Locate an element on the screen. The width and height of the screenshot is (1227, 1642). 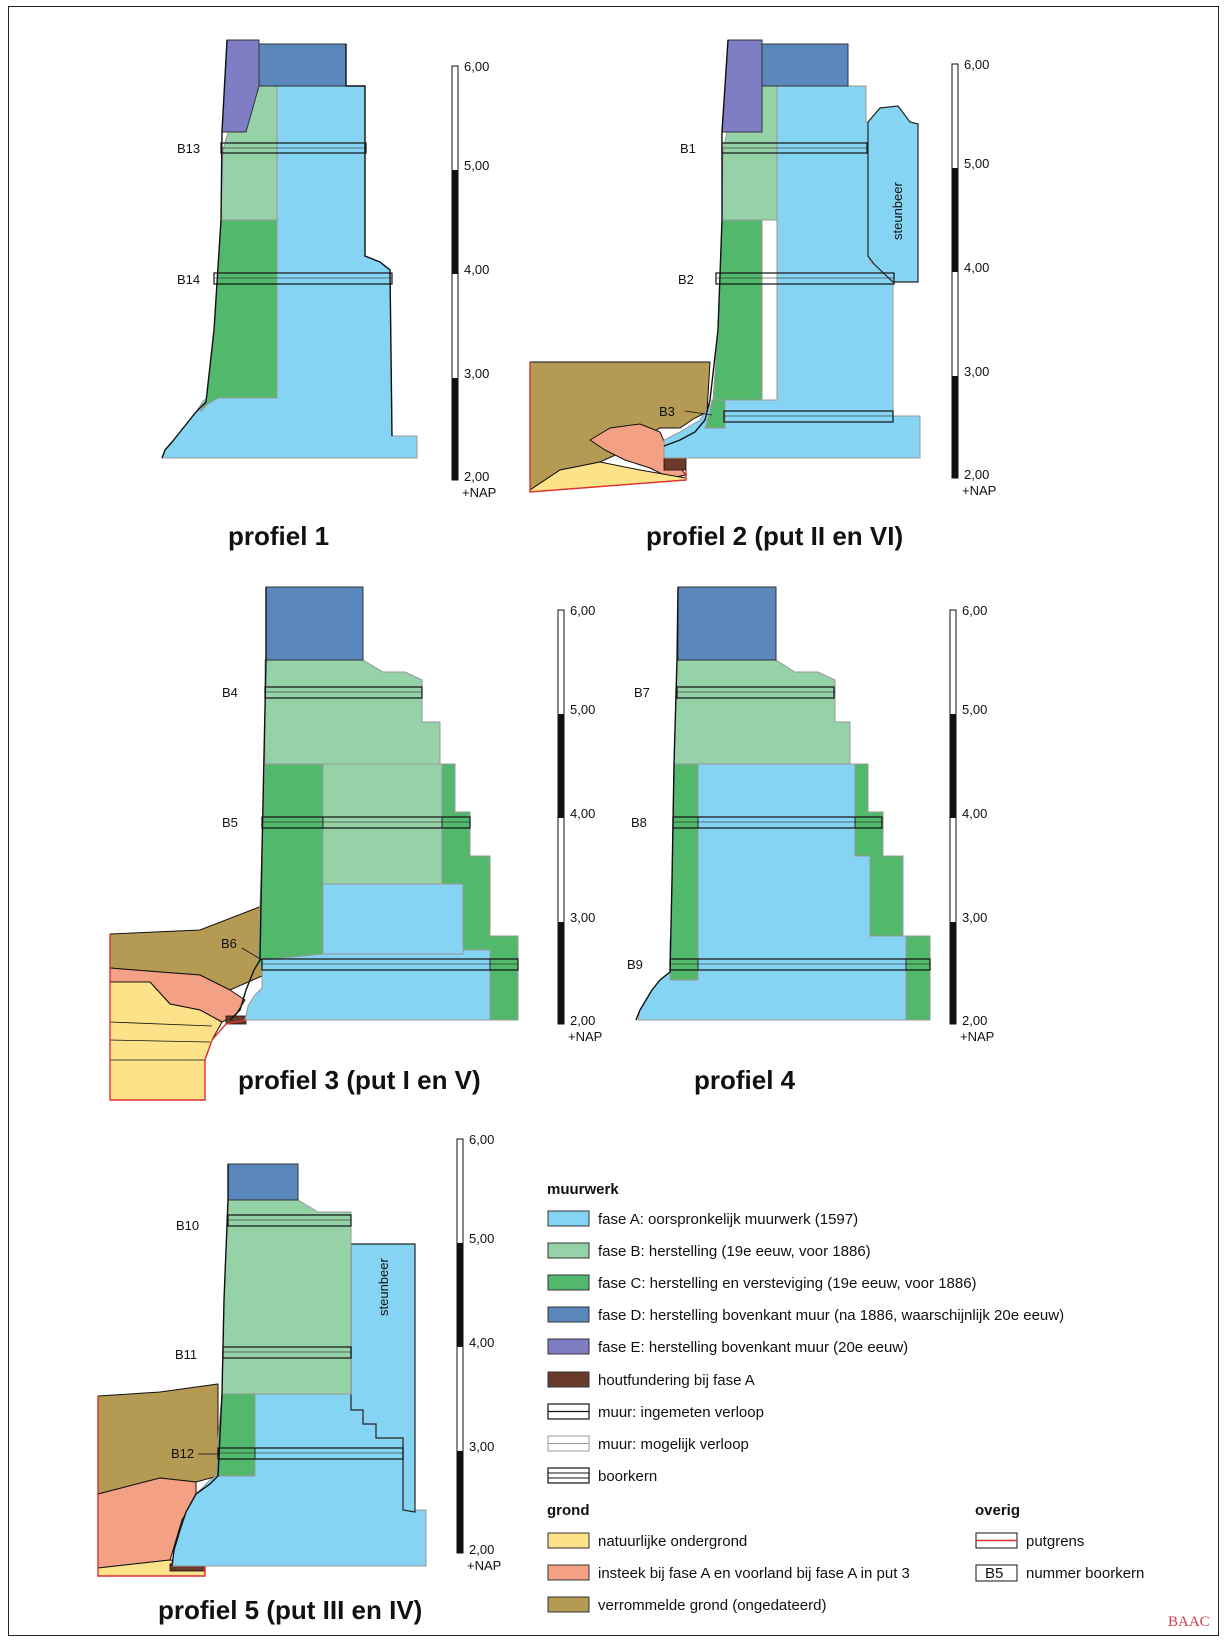
profile-4-fase-c is located at coordinates (684, 872).